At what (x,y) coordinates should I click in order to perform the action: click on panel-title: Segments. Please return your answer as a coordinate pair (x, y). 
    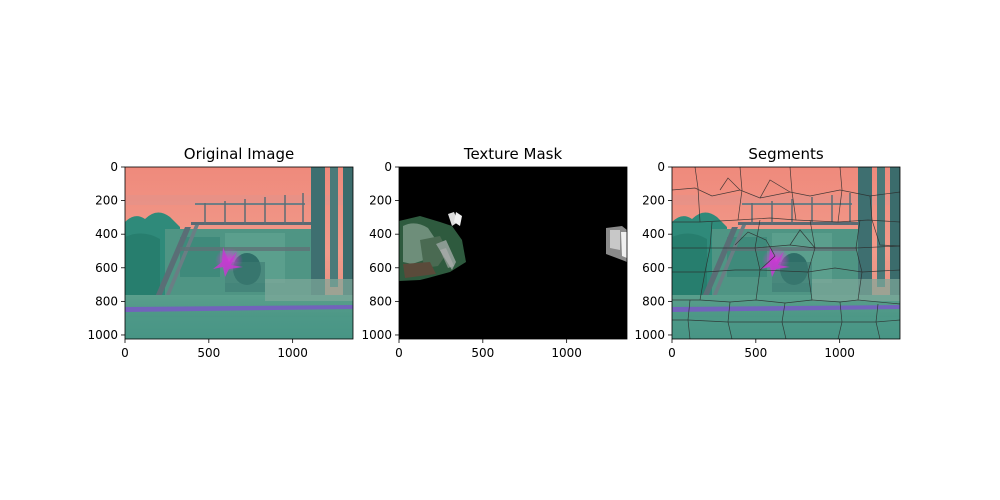
    Looking at the image, I should click on (786, 154).